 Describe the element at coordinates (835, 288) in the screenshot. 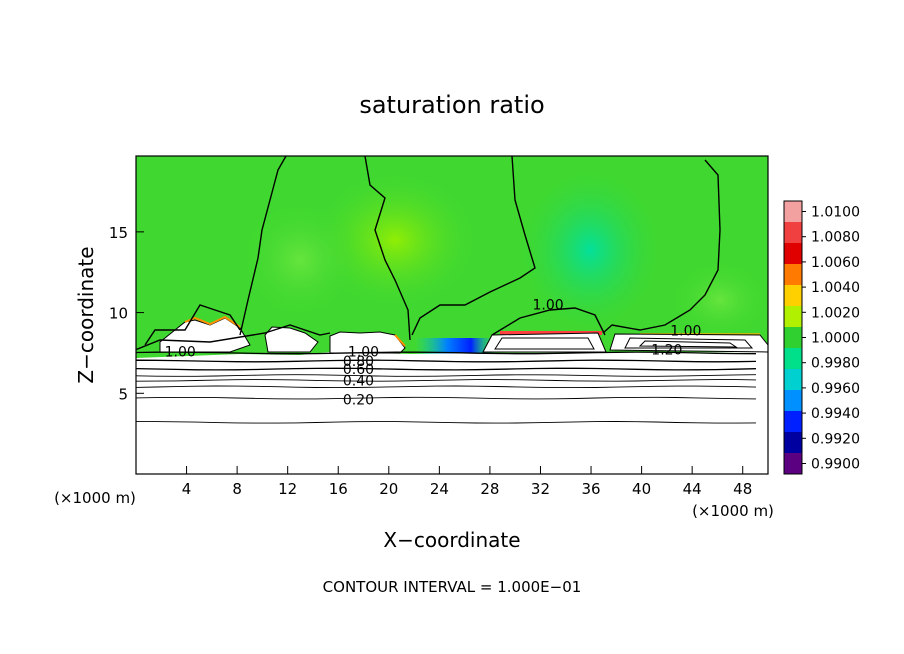

I see `colorbar-label: 1.0040` at that location.